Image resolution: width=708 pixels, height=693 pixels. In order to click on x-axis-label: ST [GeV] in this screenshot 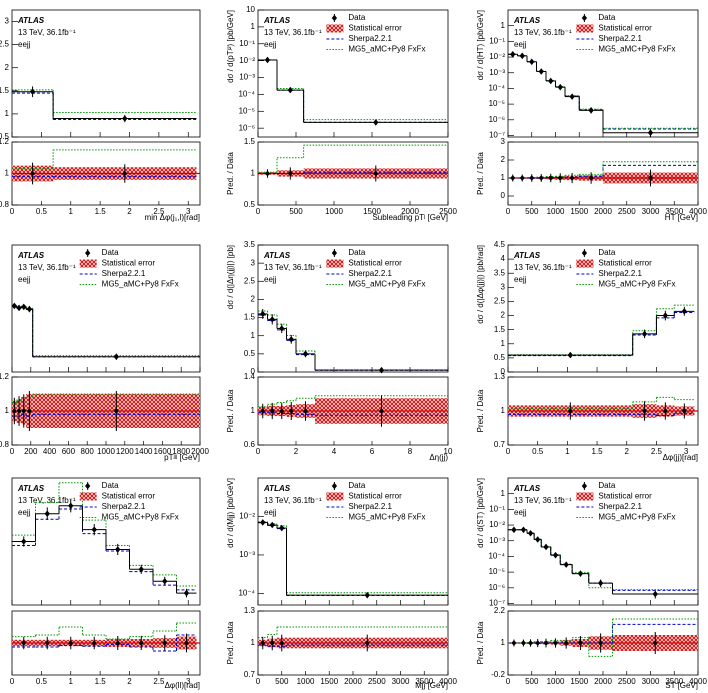, I will do `click(681, 685)`.